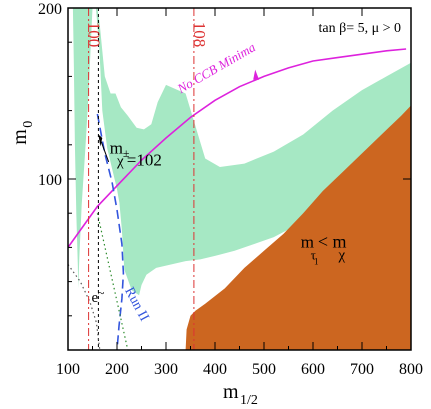 The height and width of the screenshot is (409, 431). I want to click on annotation-108-1: 108, so click(199, 35).